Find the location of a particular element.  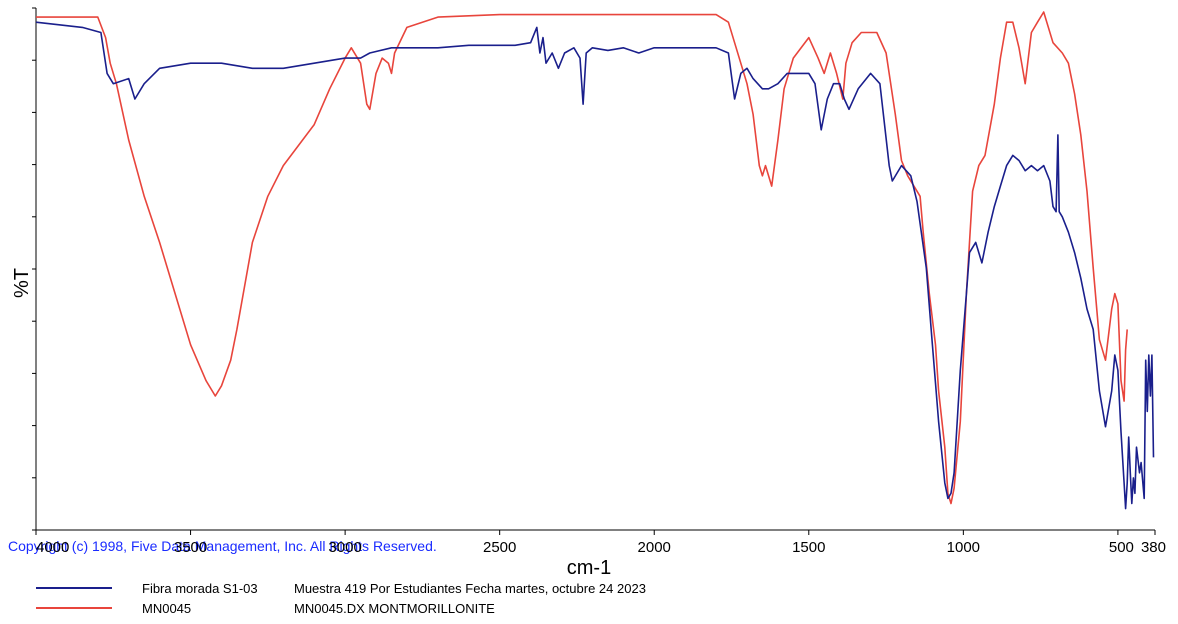

x-tick-labels: 4000 3500 3000 2500 2000 1500 1000 500 380 is located at coordinates (601, 547).